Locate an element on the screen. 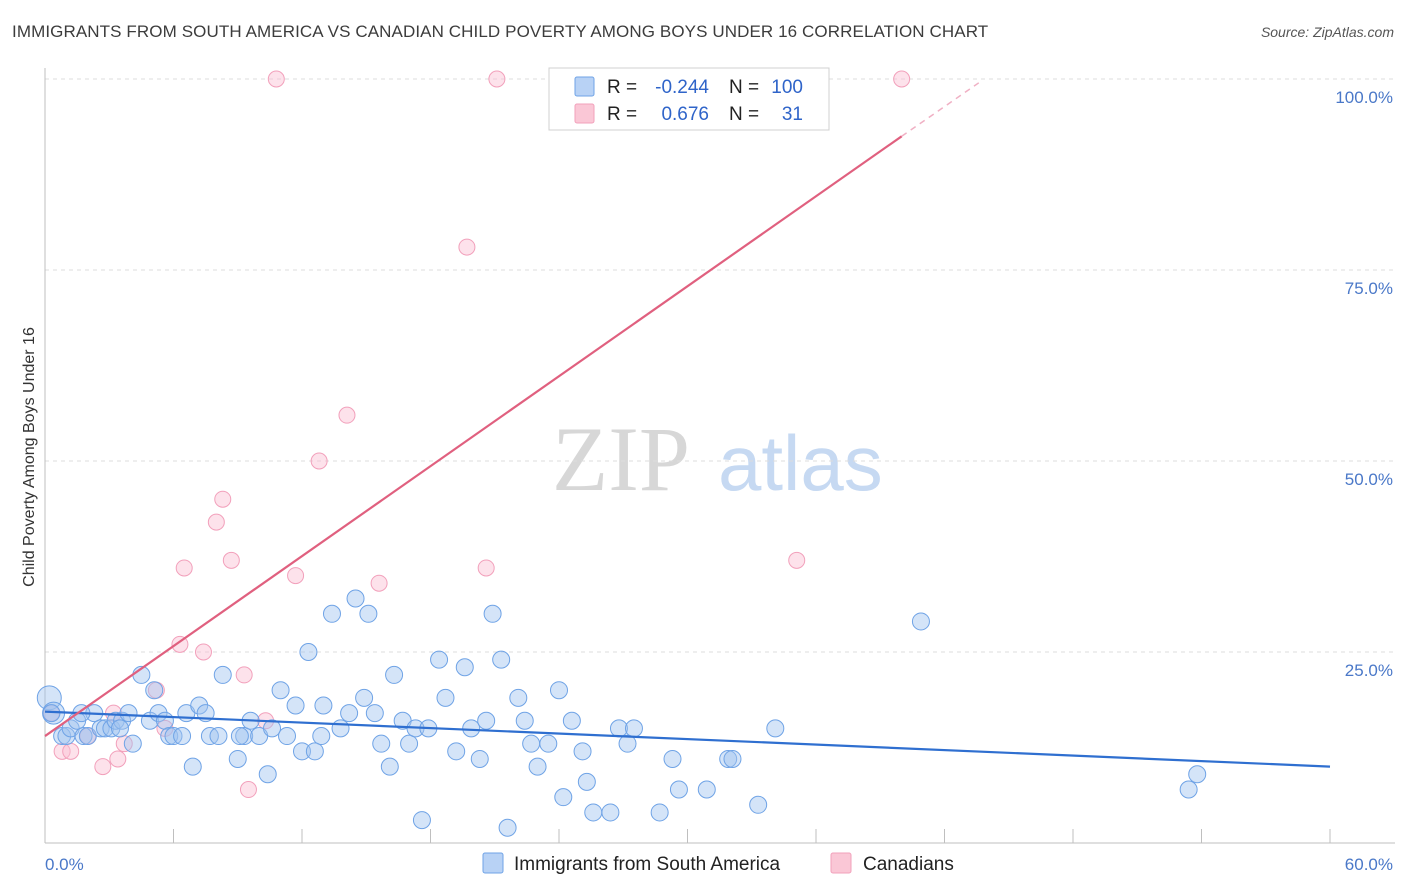 The height and width of the screenshot is (892, 1406). x-tick-label-0: 0.0% is located at coordinates (64, 864).